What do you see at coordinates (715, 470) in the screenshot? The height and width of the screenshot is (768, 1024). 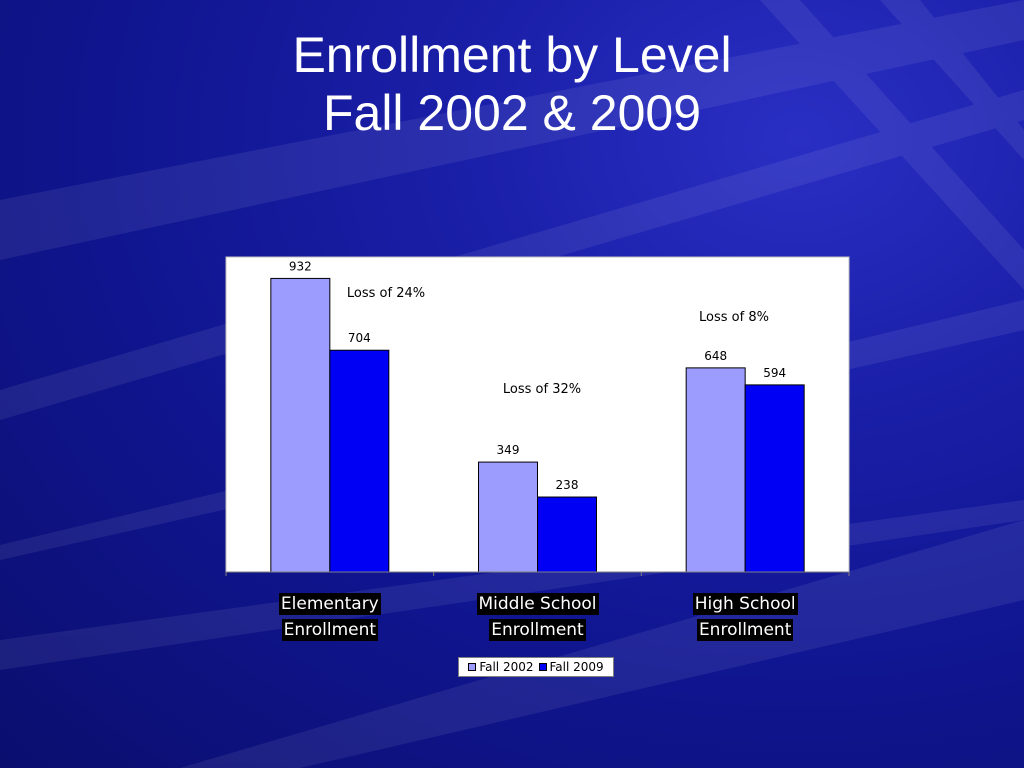 I see `bar-2-fall-2002` at bounding box center [715, 470].